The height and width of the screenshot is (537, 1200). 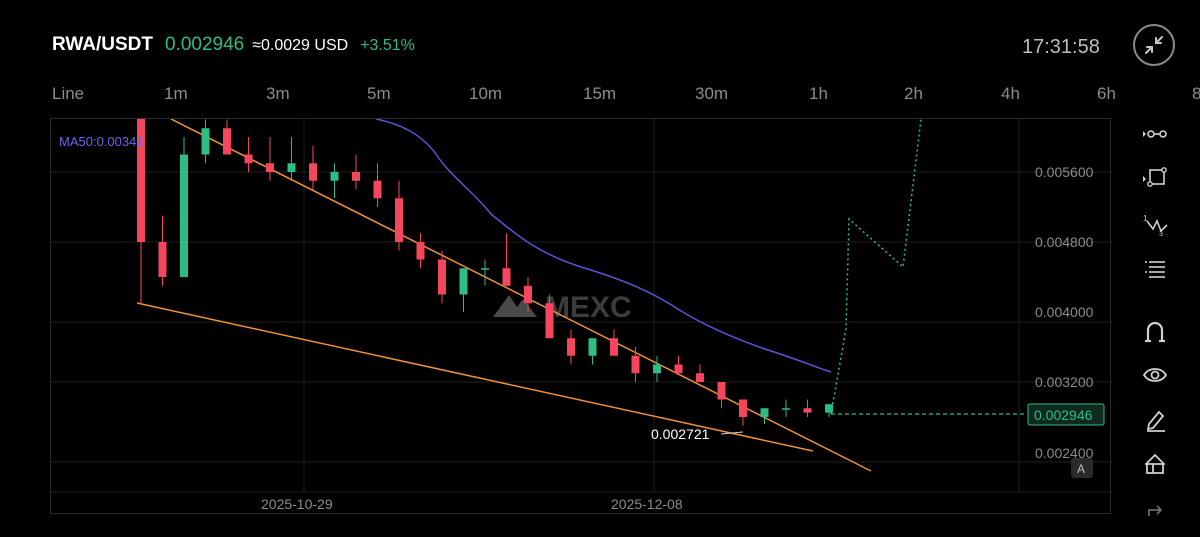 I want to click on exit-fullscreen-button, so click(x=1154, y=45).